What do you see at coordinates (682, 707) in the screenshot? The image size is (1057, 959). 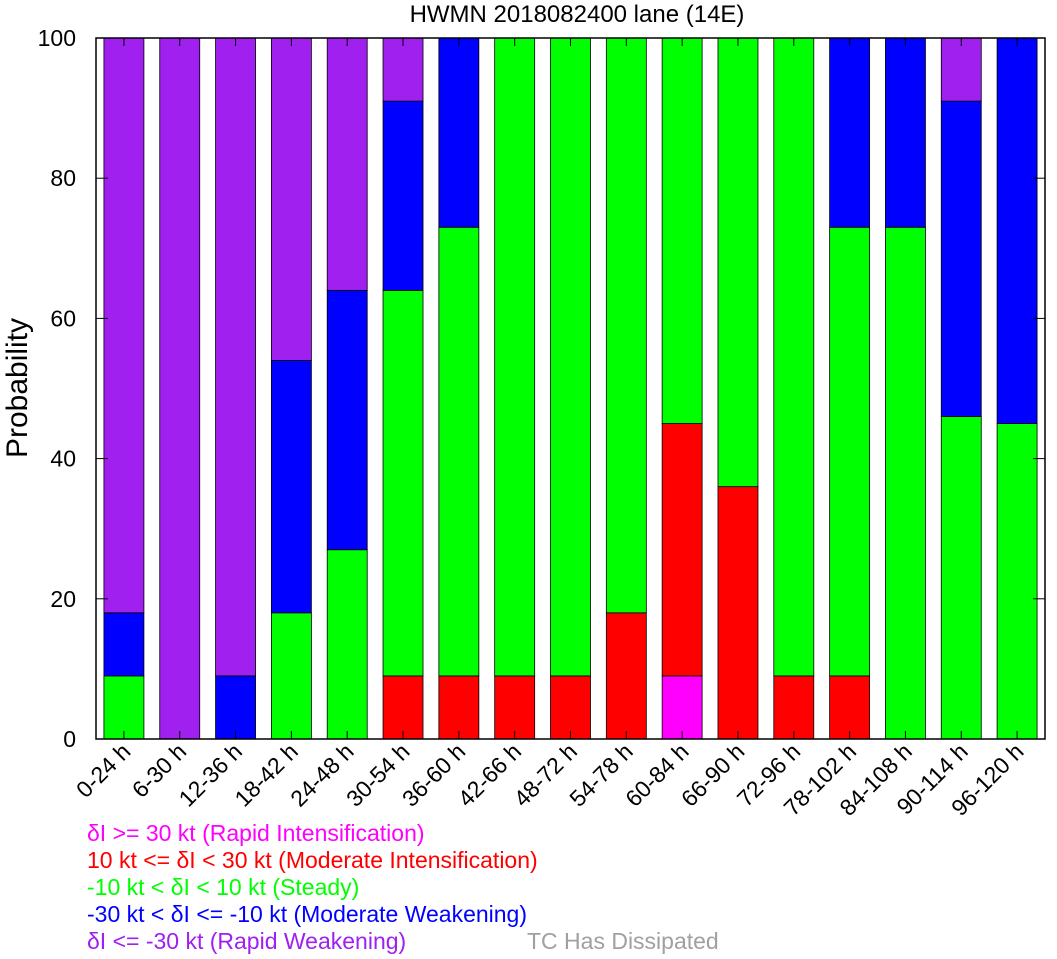 I see `bar-segment-60-84h-s0` at bounding box center [682, 707].